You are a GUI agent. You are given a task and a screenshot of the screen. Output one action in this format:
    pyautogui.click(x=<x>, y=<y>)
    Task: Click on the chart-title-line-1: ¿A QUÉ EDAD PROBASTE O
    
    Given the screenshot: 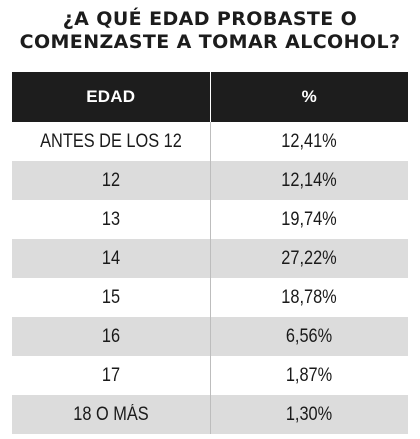 What is the action you would take?
    pyautogui.click(x=210, y=19)
    